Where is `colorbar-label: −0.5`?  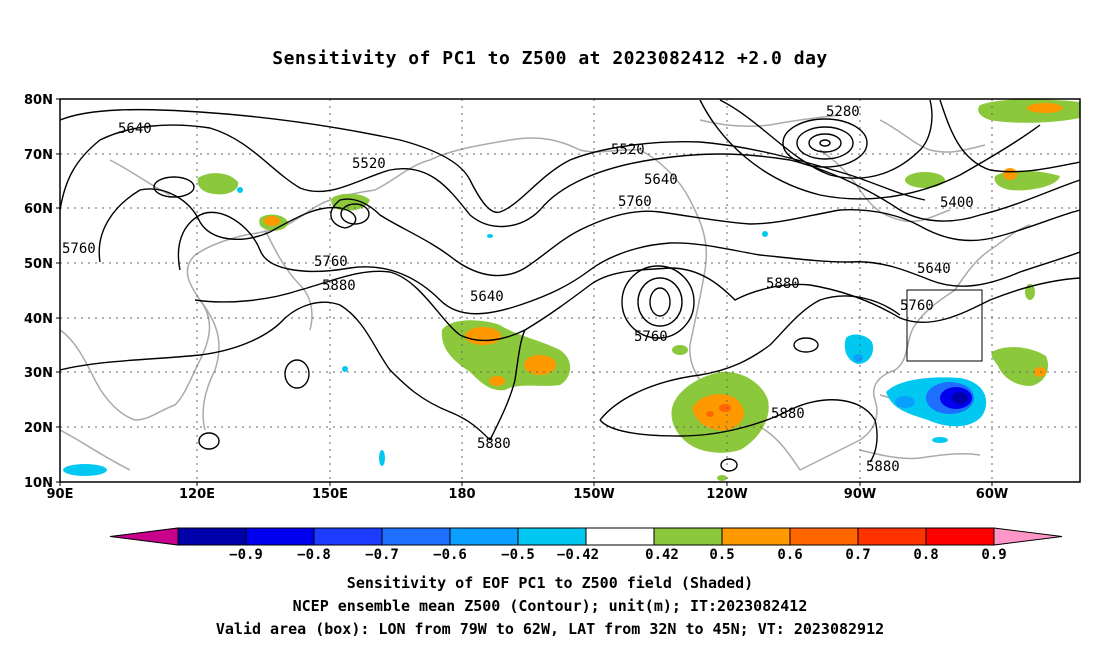
colorbar-label: −0.5 is located at coordinates (518, 555).